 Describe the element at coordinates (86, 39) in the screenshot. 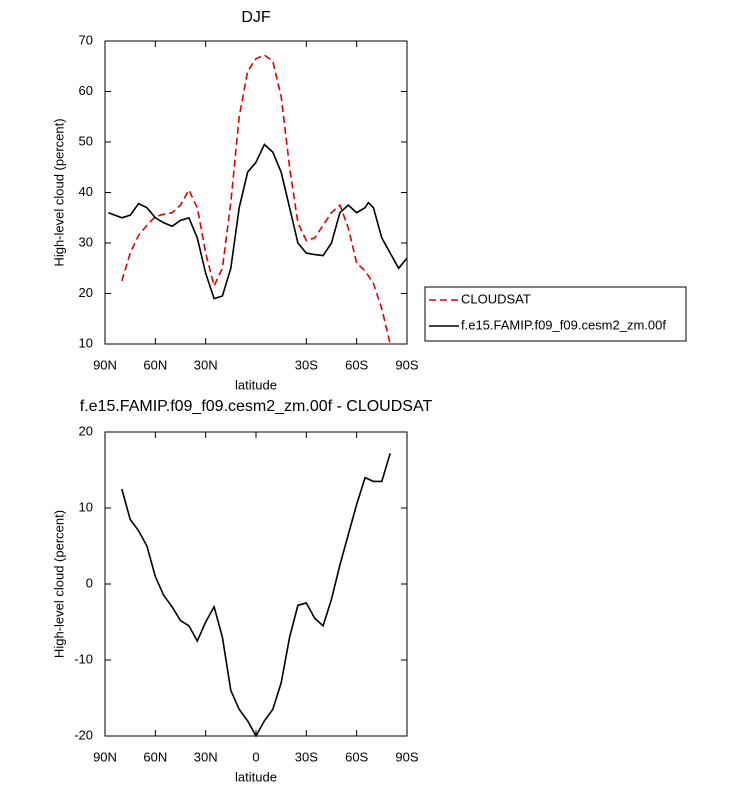

I see `y-tick-label: 70` at that location.